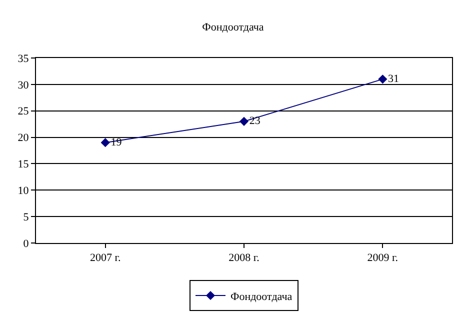 The image size is (466, 323). What do you see at coordinates (24, 190) in the screenshot?
I see `y-tick-label: 10` at bounding box center [24, 190].